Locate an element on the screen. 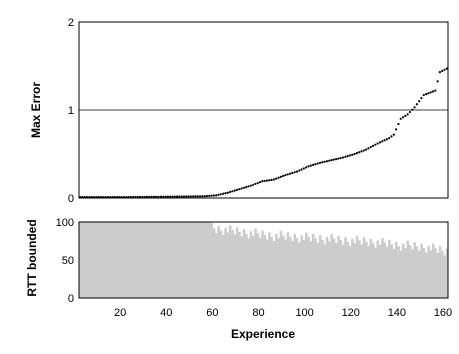 This screenshot has width=459, height=354. max-error-axis-title: Max Error is located at coordinates (36, 110).